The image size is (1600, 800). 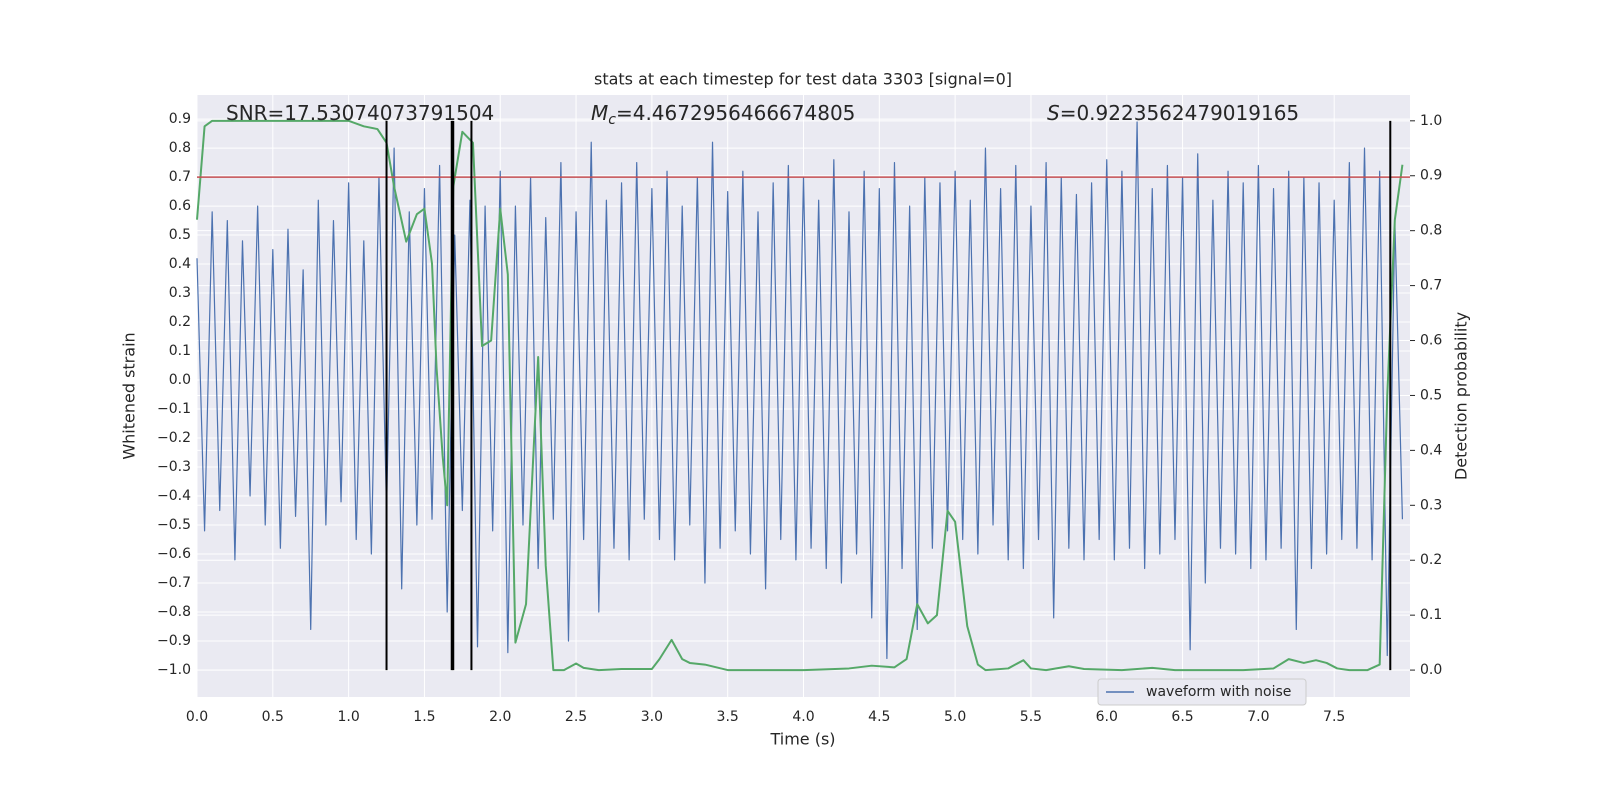 What do you see at coordinates (180, 119) in the screenshot?
I see `y-tick-label: 0.9` at bounding box center [180, 119].